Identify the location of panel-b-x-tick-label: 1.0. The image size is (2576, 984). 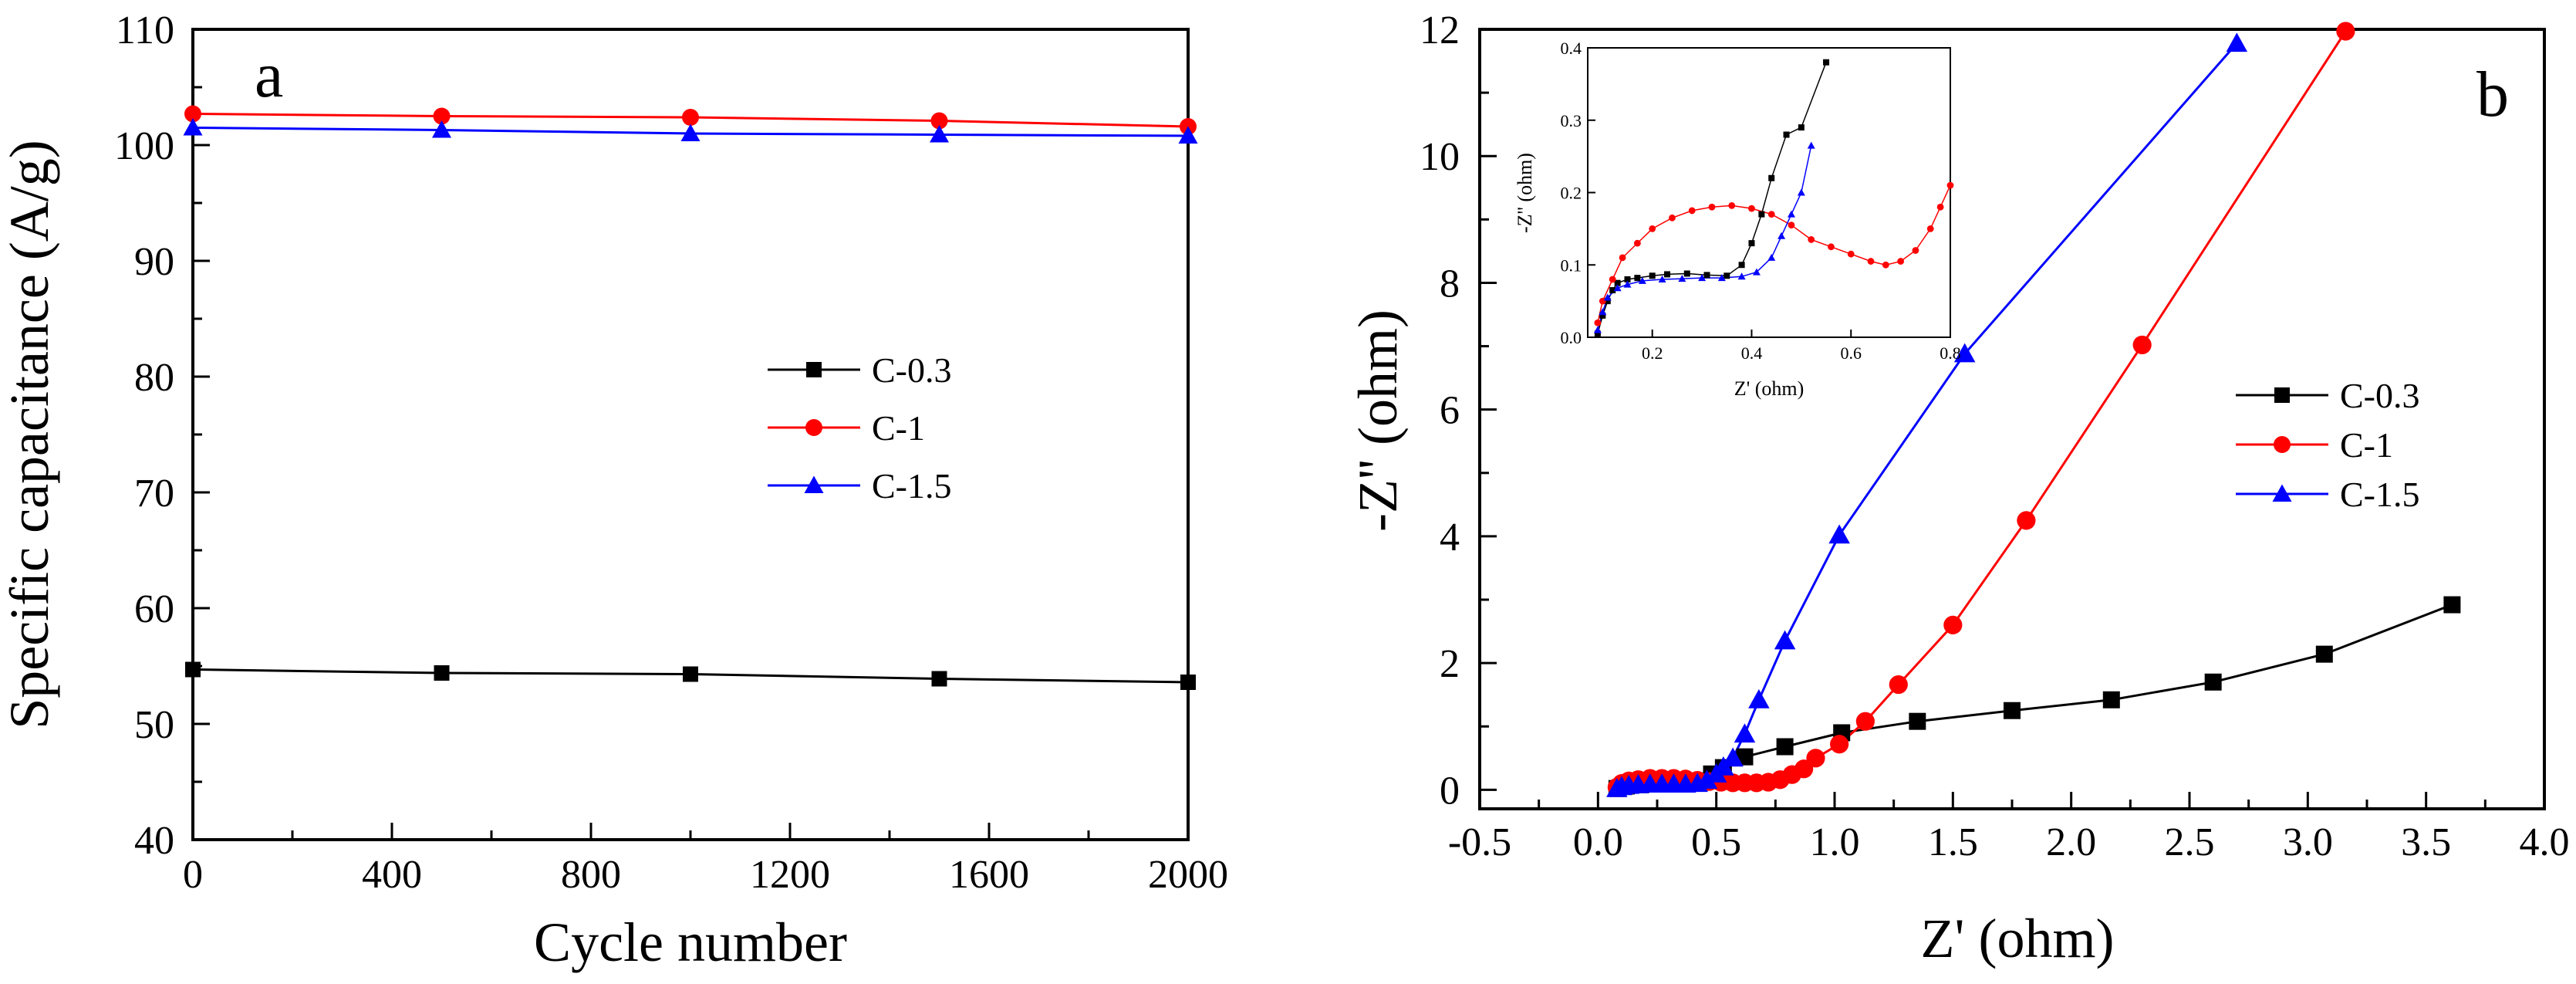
(1835, 842).